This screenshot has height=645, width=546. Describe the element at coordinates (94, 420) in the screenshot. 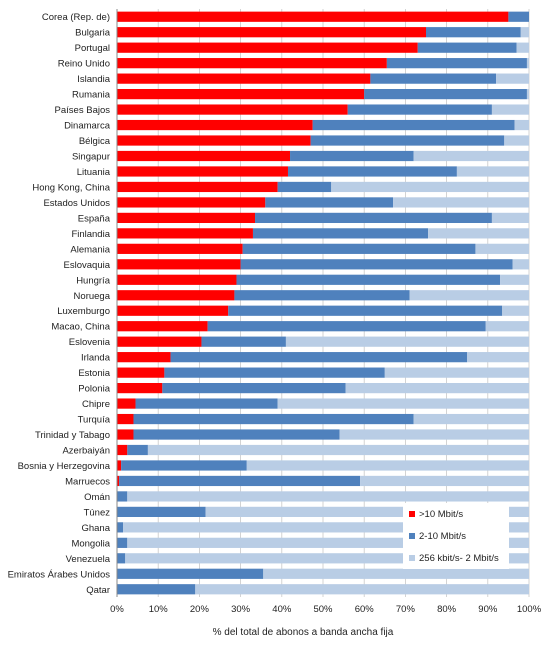

I see `category-label: Turquía` at that location.